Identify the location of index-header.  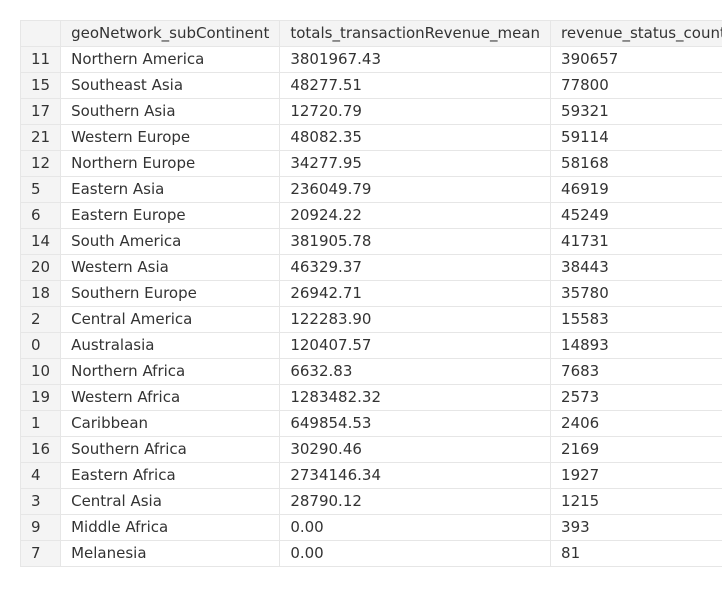
(40, 33).